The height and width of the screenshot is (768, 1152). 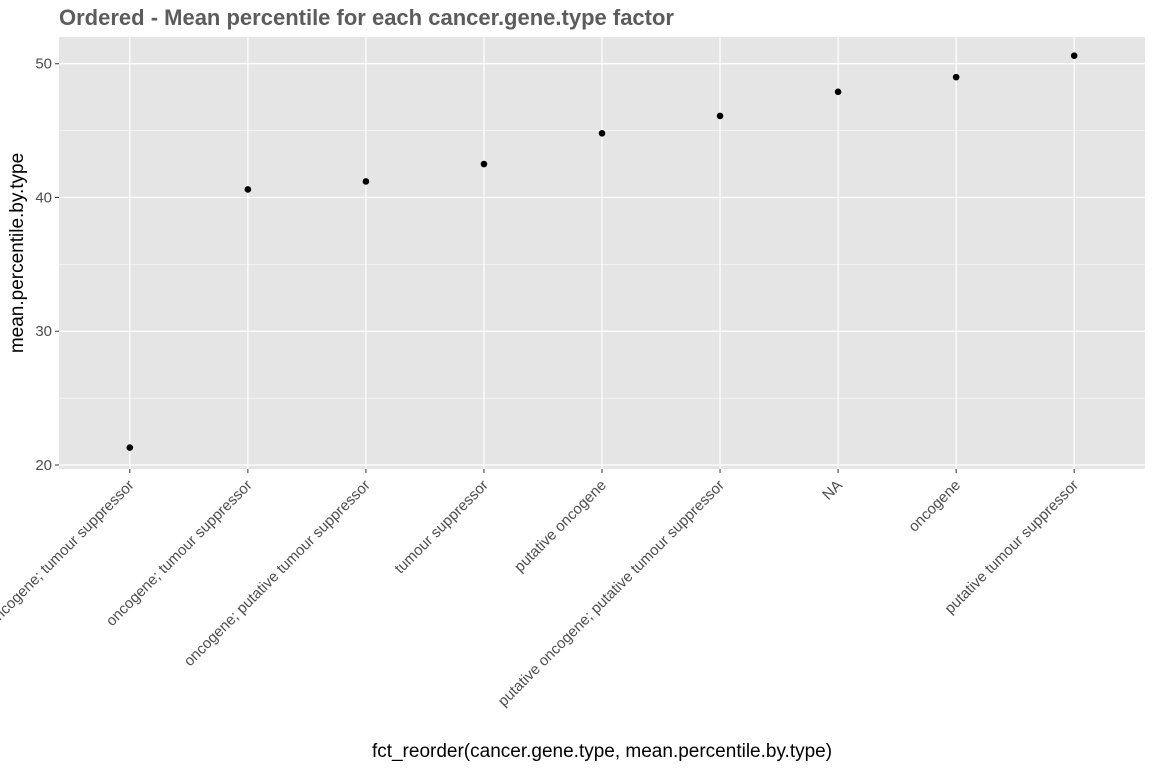 I want to click on y-tick-label: 50, so click(x=43, y=64).